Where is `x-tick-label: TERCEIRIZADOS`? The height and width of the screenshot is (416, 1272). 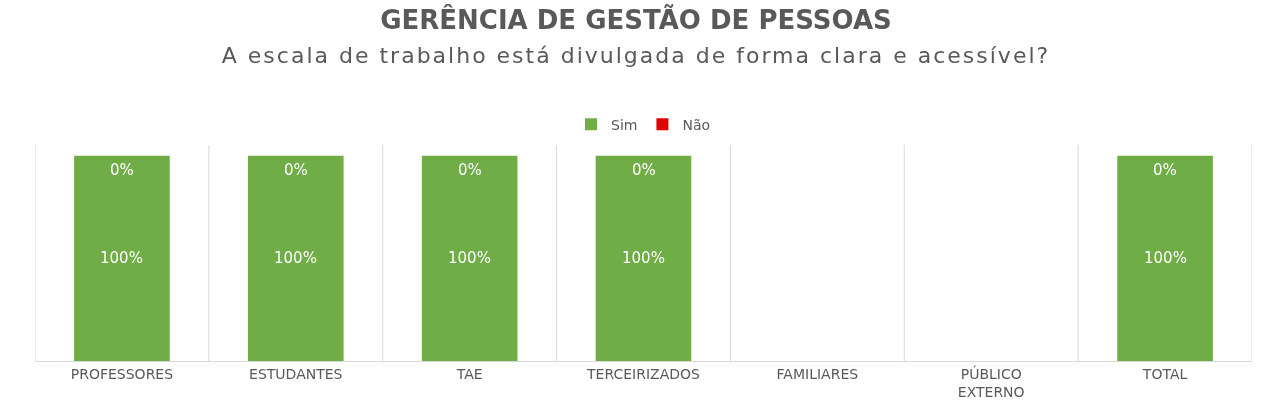 x-tick-label: TERCEIRIZADOS is located at coordinates (643, 373).